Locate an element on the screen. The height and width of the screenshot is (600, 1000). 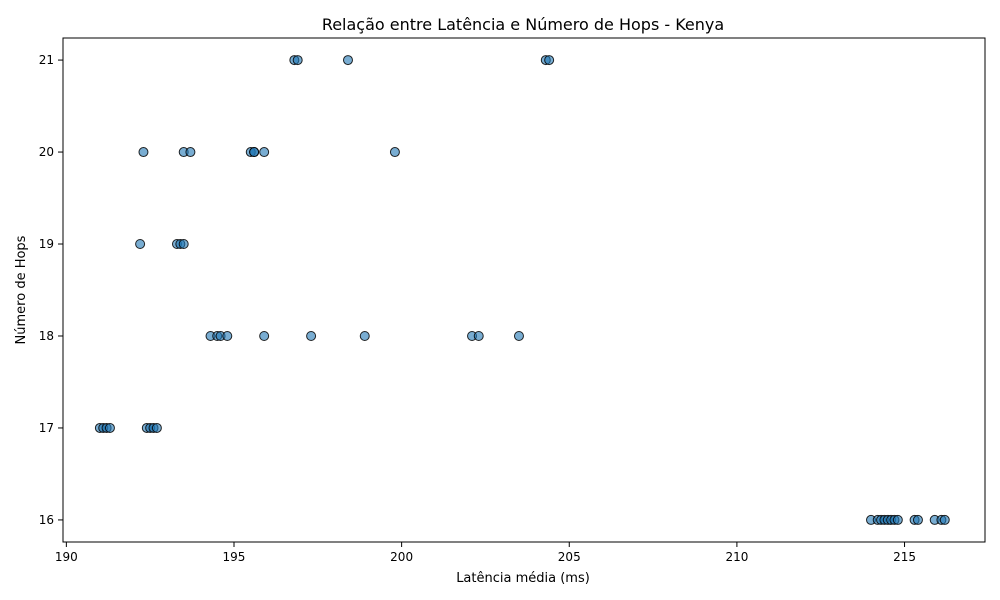
y-tick-label: 16 is located at coordinates (46, 520).